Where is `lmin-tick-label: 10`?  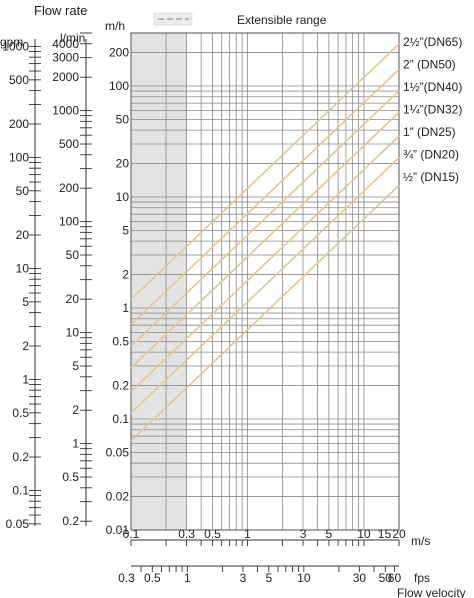 lmin-tick-label: 10 is located at coordinates (73, 333).